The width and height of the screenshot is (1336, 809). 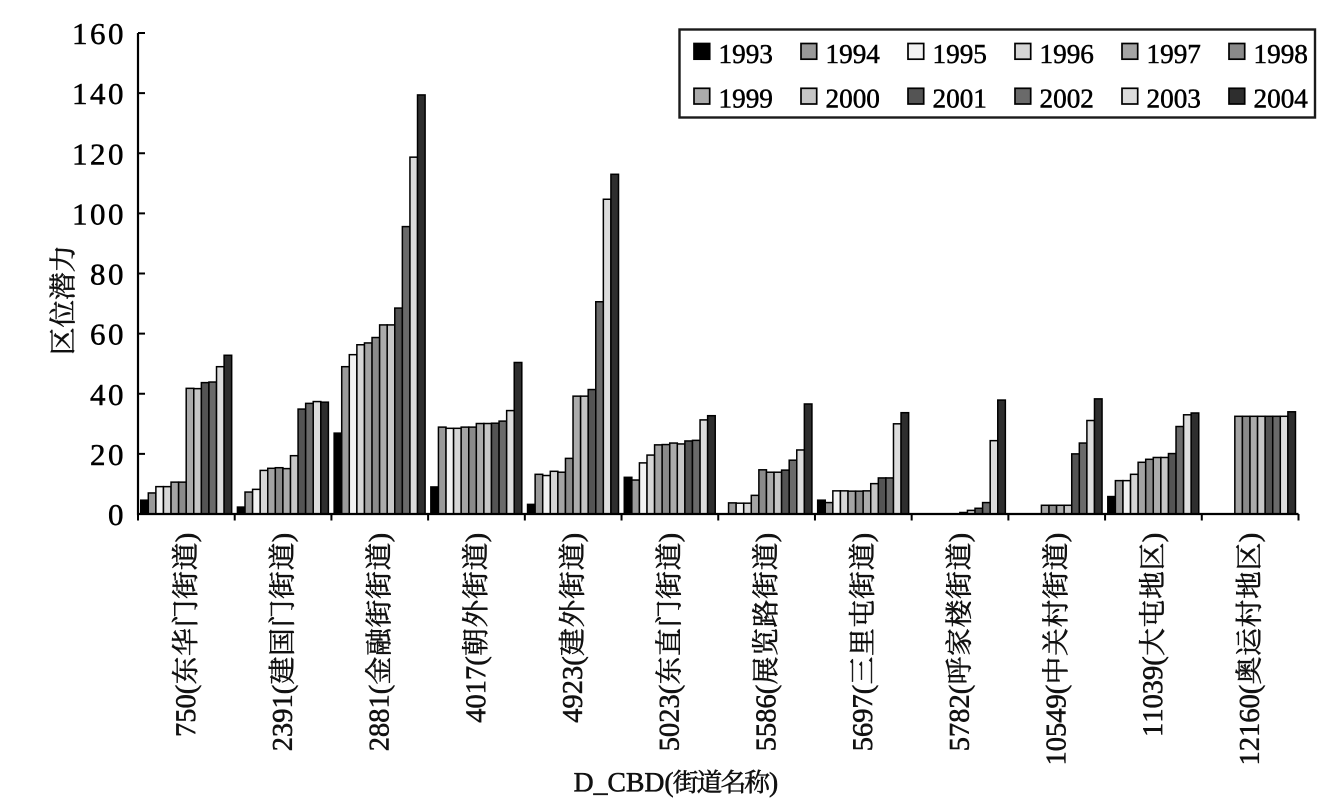 I want to click on svg-text: 20, so click(x=108, y=454).